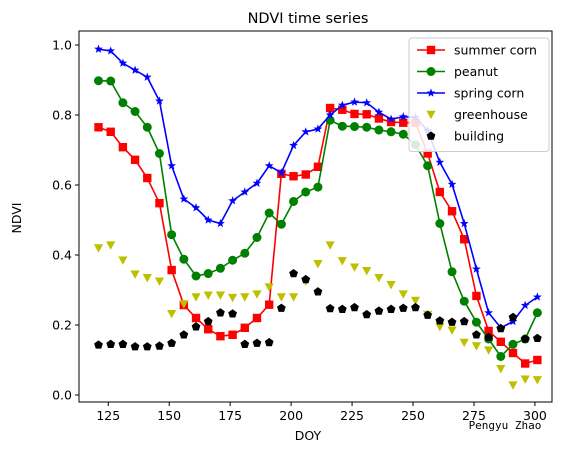  Describe the element at coordinates (476, 71) in the screenshot. I see `legend-label: peanut` at that location.